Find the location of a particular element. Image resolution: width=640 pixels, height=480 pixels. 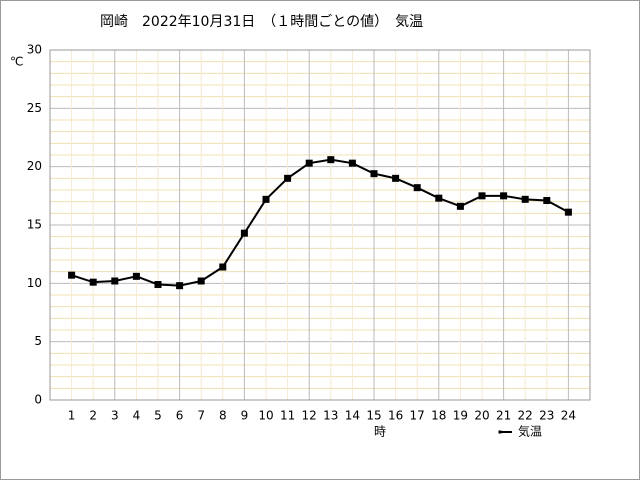

x-tick-label: 15 is located at coordinates (373, 416).